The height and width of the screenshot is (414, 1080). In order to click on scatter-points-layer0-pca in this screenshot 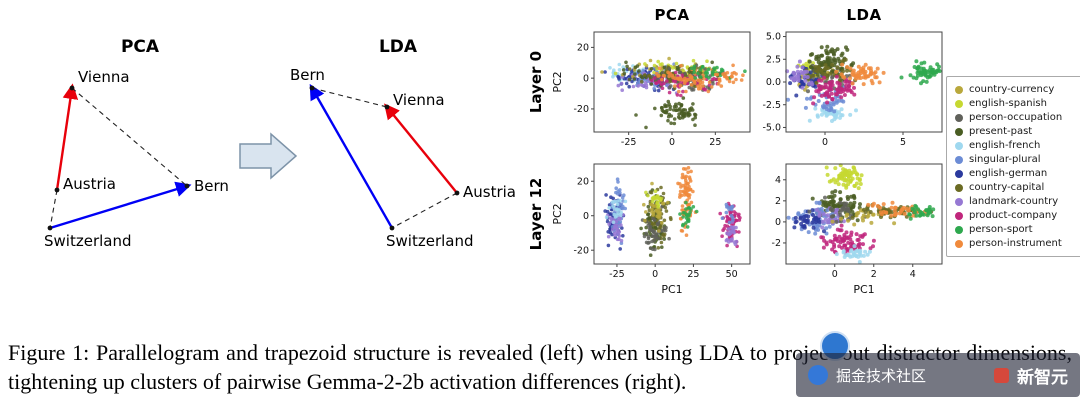, I will do `click(673, 93)`.